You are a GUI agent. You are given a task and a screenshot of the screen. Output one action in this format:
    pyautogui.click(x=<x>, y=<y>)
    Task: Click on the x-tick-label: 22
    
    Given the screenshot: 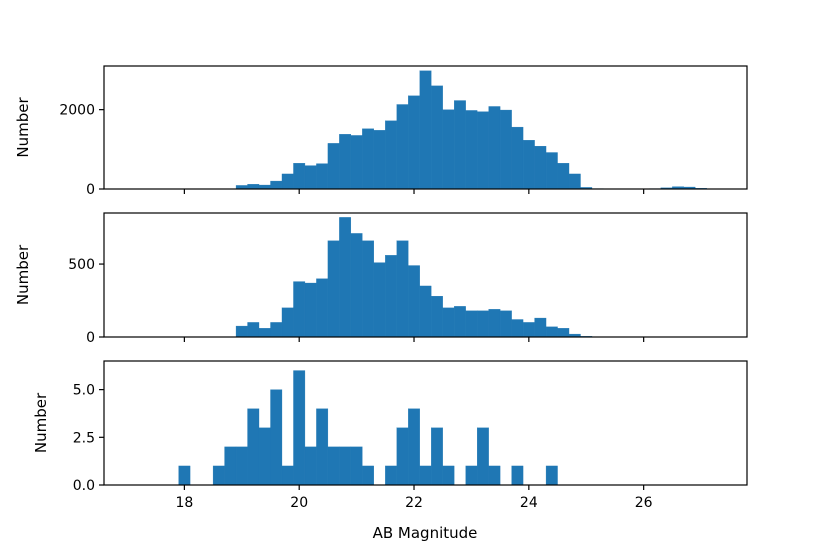 What is the action you would take?
    pyautogui.click(x=414, y=503)
    